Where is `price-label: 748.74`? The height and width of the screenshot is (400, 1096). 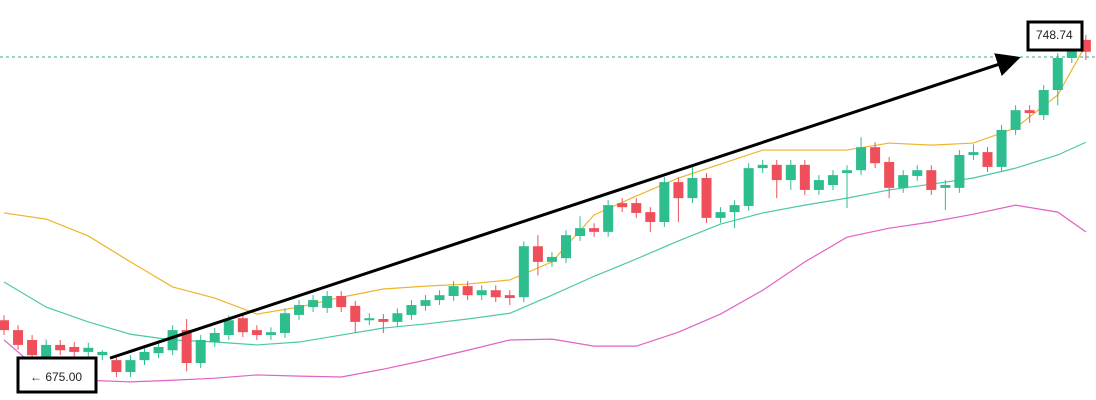 price-label: 748.74 is located at coordinates (1054, 35).